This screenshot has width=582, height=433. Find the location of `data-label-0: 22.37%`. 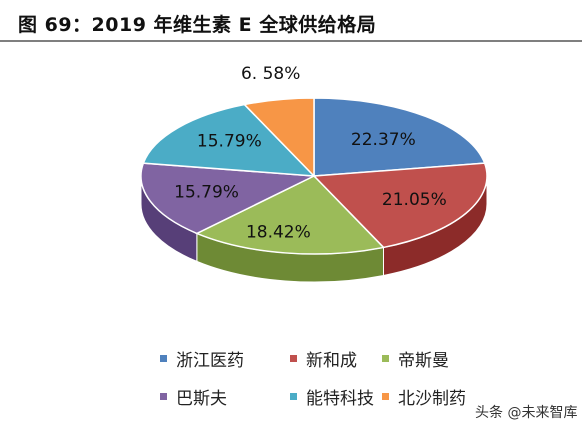

data-label-0: 22.37% is located at coordinates (383, 140).